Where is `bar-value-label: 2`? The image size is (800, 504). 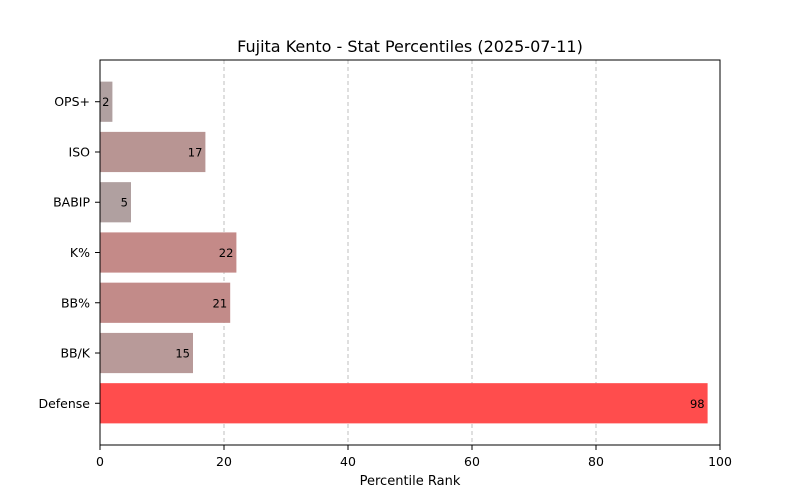
bar-value-label: 2 is located at coordinates (105, 102).